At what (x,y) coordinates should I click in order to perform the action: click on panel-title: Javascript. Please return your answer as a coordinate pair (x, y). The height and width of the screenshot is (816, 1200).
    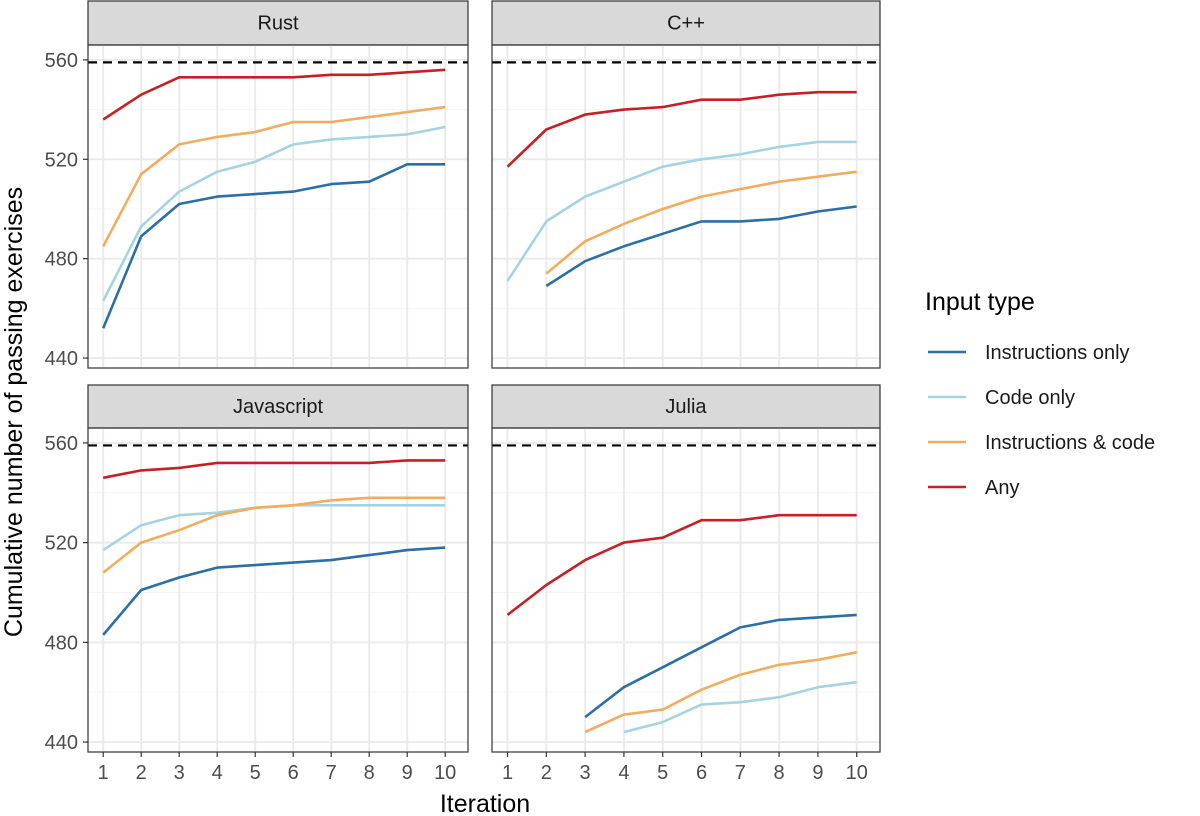
    Looking at the image, I should click on (278, 407).